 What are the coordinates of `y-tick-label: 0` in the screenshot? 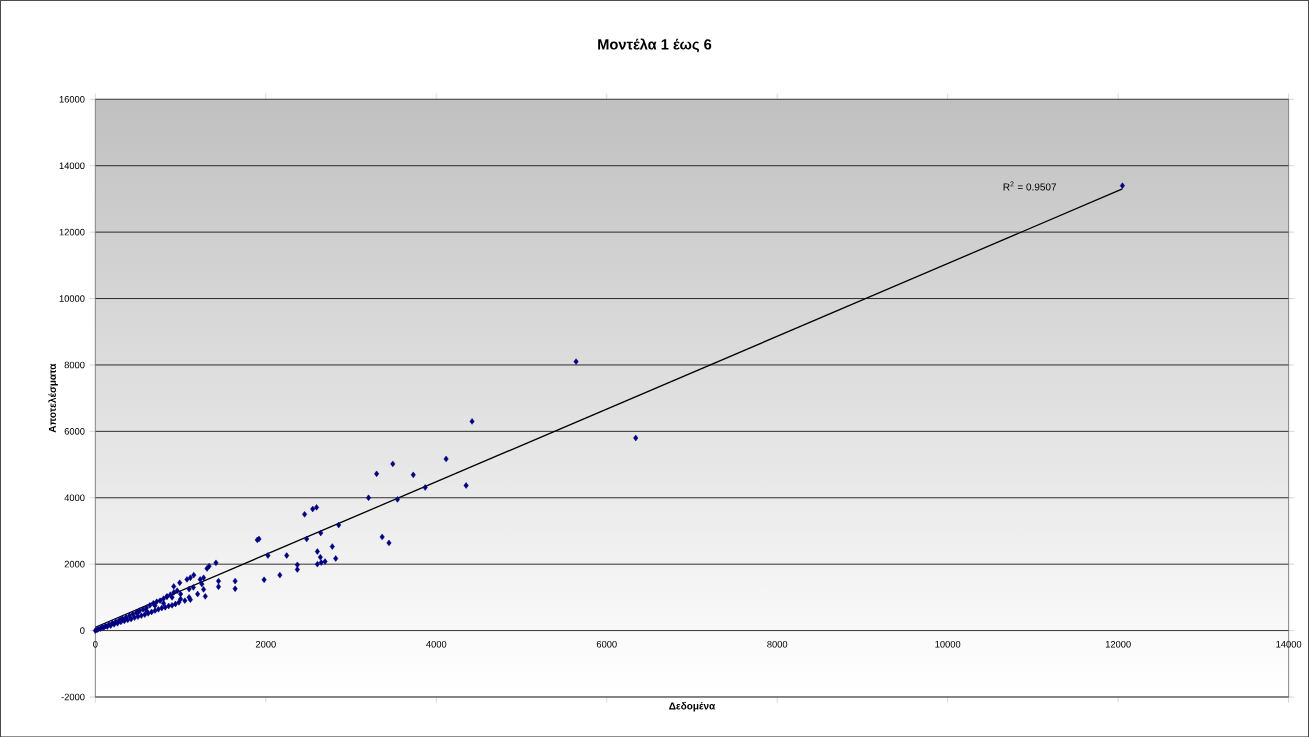 It's located at (82, 630).